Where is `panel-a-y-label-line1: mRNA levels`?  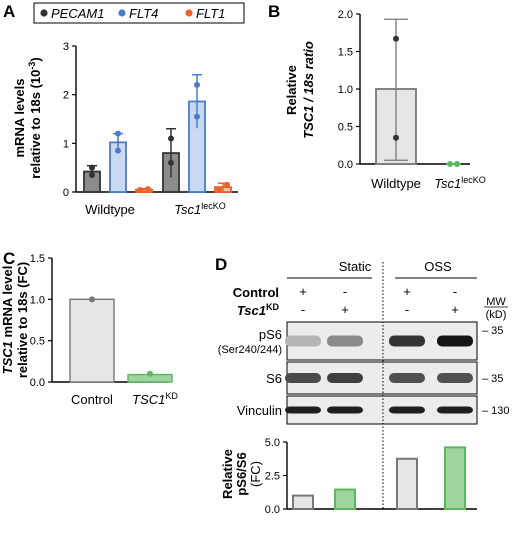
panel-a-y-label-line1: mRNA levels is located at coordinates (19, 118).